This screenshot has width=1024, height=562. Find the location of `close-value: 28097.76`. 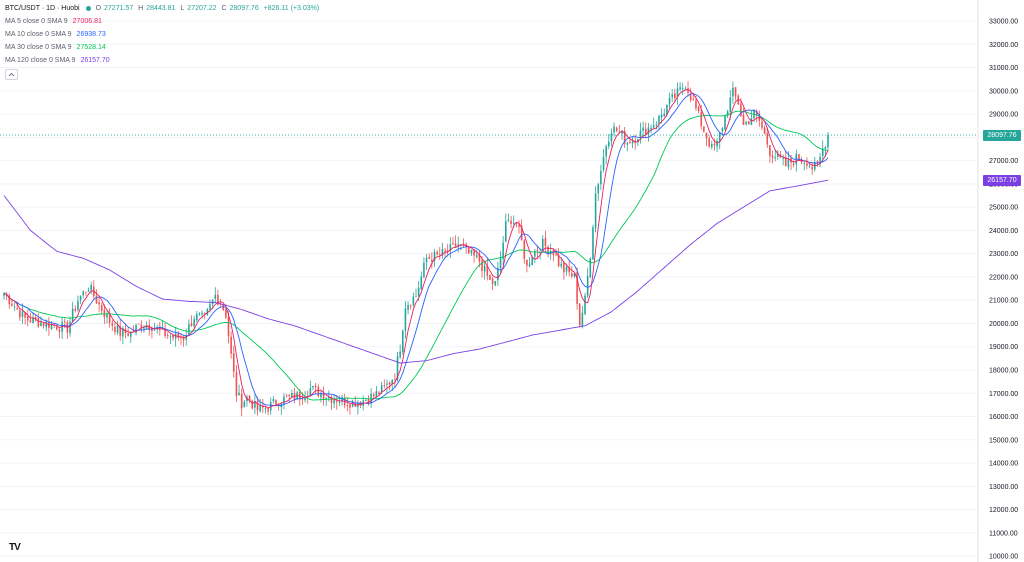

close-value: 28097.76 is located at coordinates (244, 8).